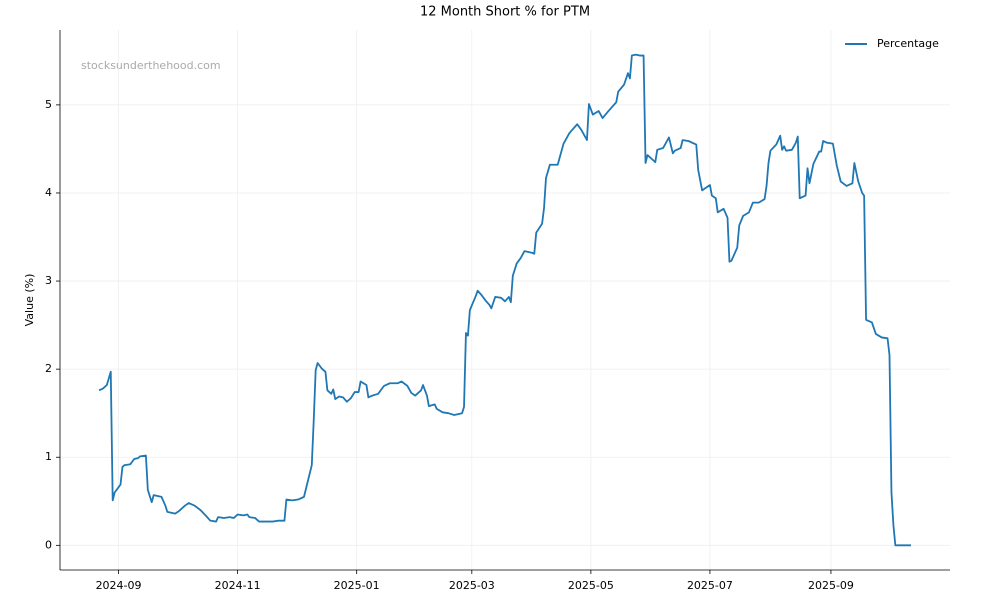 This screenshot has height=600, width=1000. What do you see at coordinates (48, 192) in the screenshot?
I see `y-tick-label: 4` at bounding box center [48, 192].